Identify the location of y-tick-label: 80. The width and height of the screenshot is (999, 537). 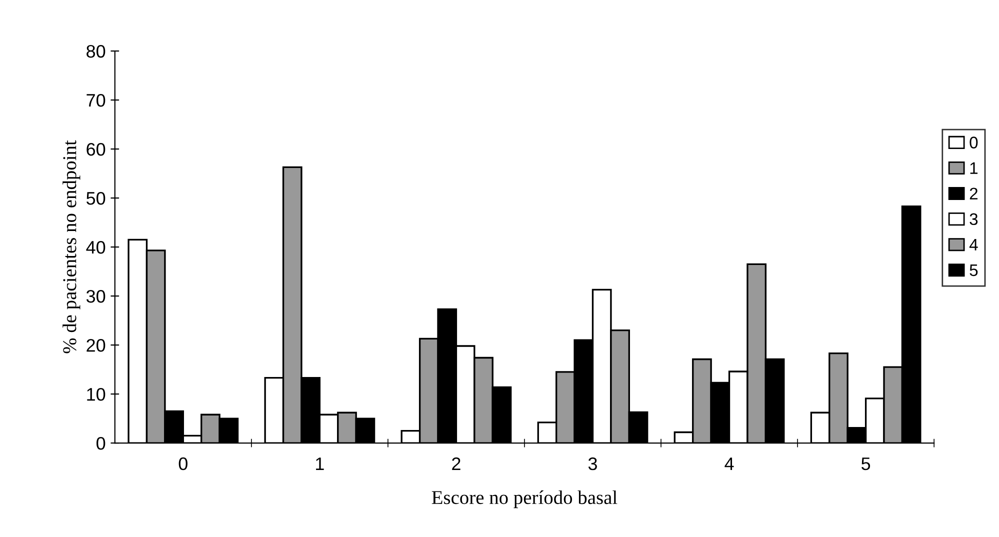
(96, 51).